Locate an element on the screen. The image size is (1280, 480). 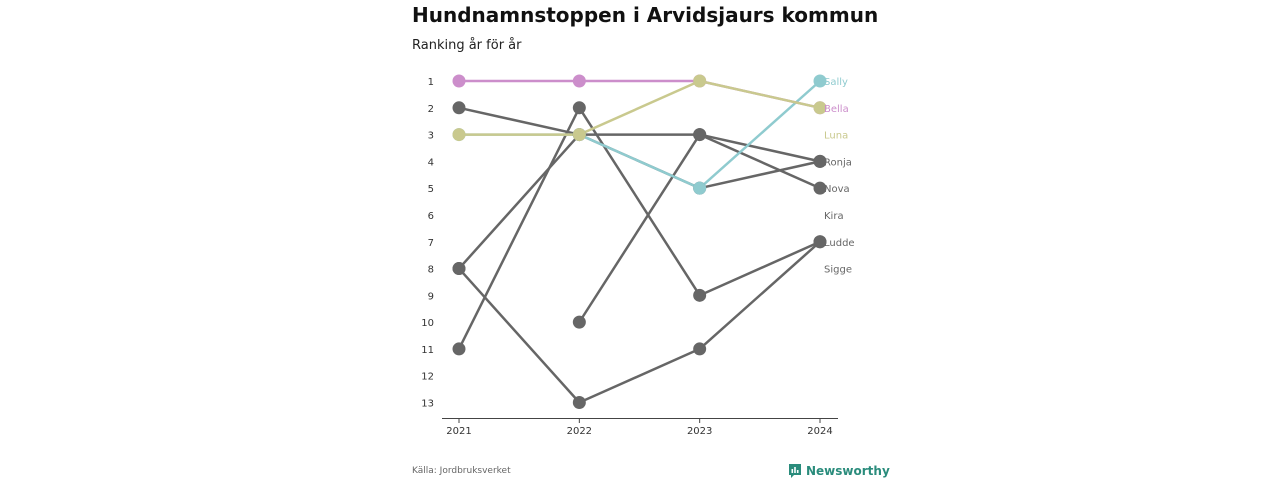
series-line-bella is located at coordinates (640, 94).